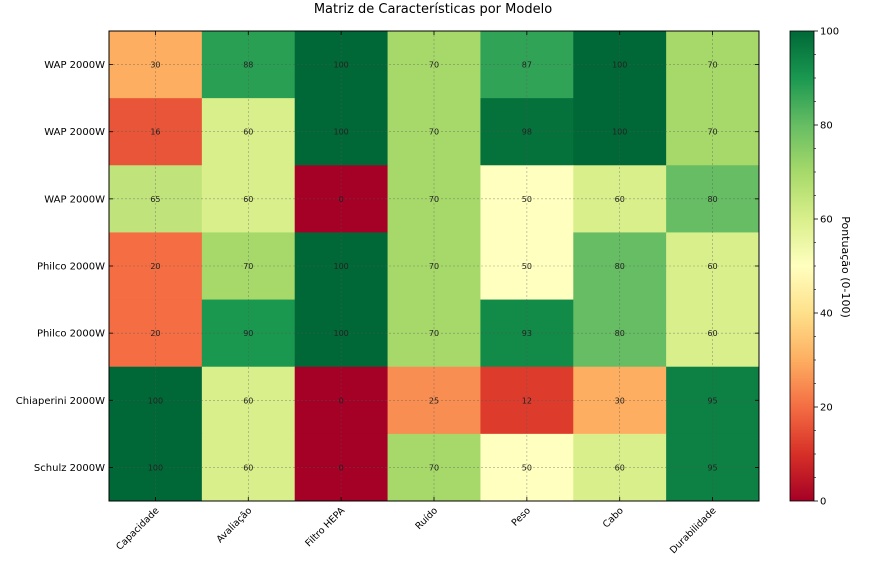 The width and height of the screenshot is (885, 567). What do you see at coordinates (826, 408) in the screenshot?
I see `colorbar-tick-label: 20` at bounding box center [826, 408].